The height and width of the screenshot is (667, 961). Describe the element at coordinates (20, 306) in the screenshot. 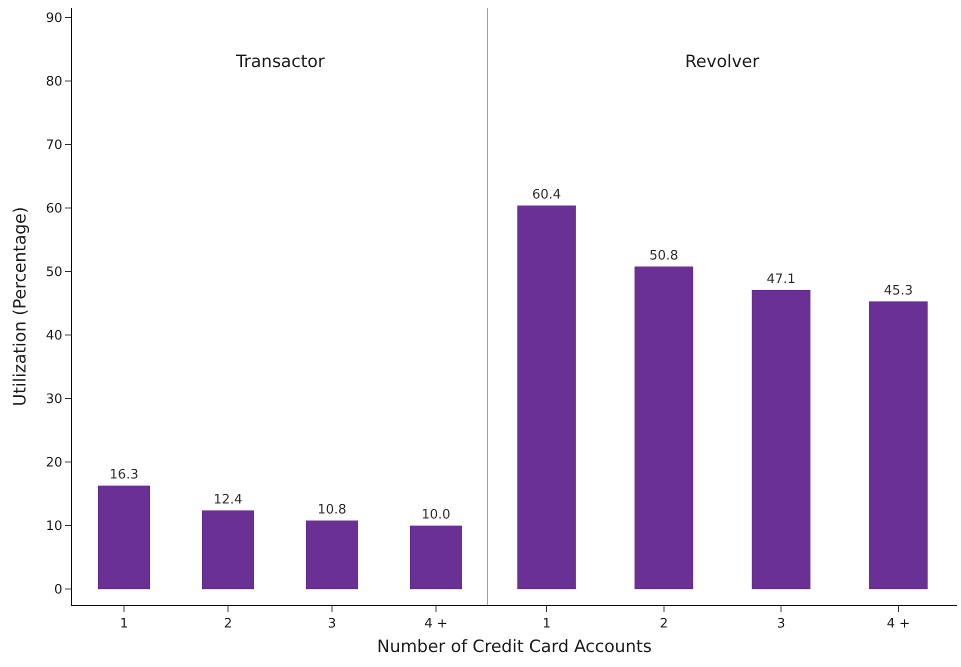

I see `y-axis-title: Utilization (Percentage)` at that location.